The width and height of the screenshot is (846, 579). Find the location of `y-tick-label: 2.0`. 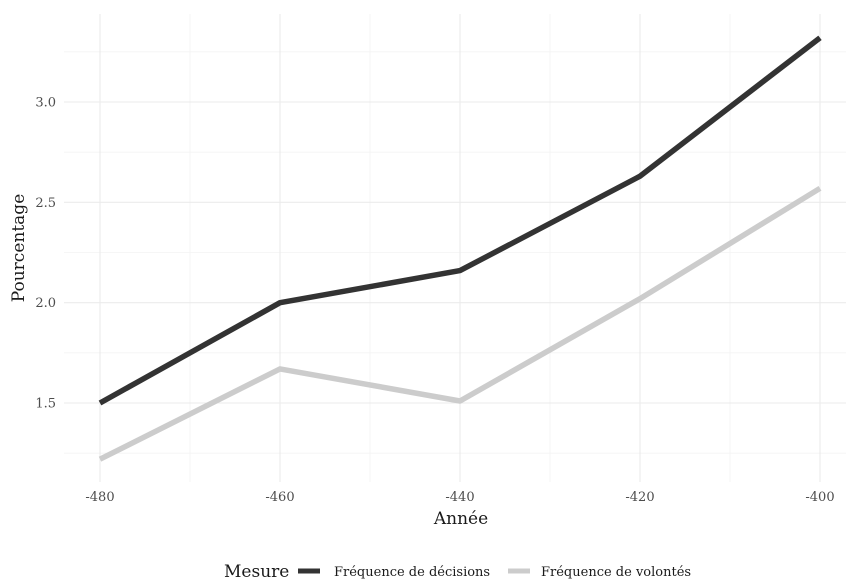

y-tick-label: 2.0 is located at coordinates (45, 303).